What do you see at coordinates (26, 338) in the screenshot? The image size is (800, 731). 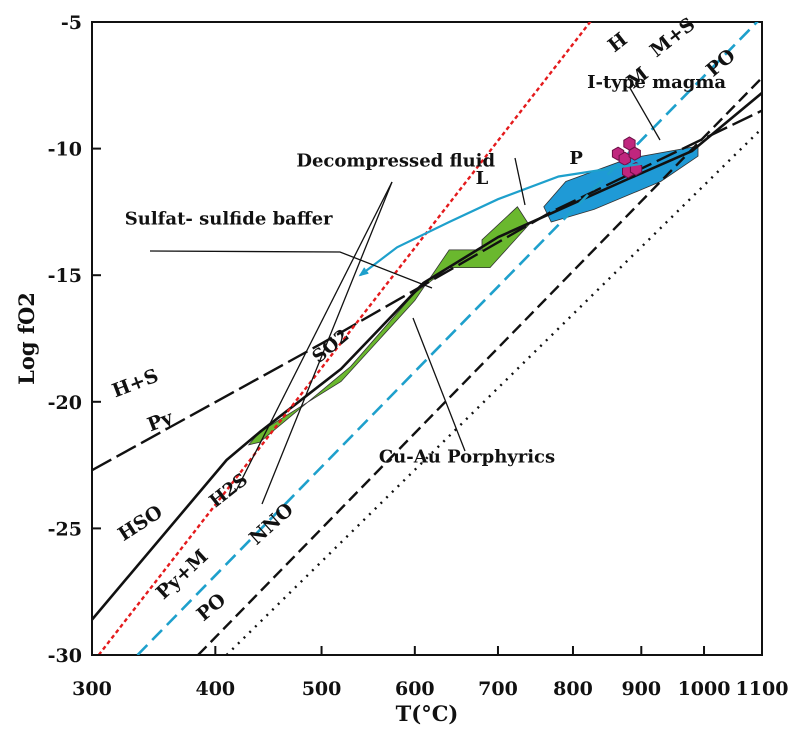 I see `y-axis-title: Log fO2` at bounding box center [26, 338].